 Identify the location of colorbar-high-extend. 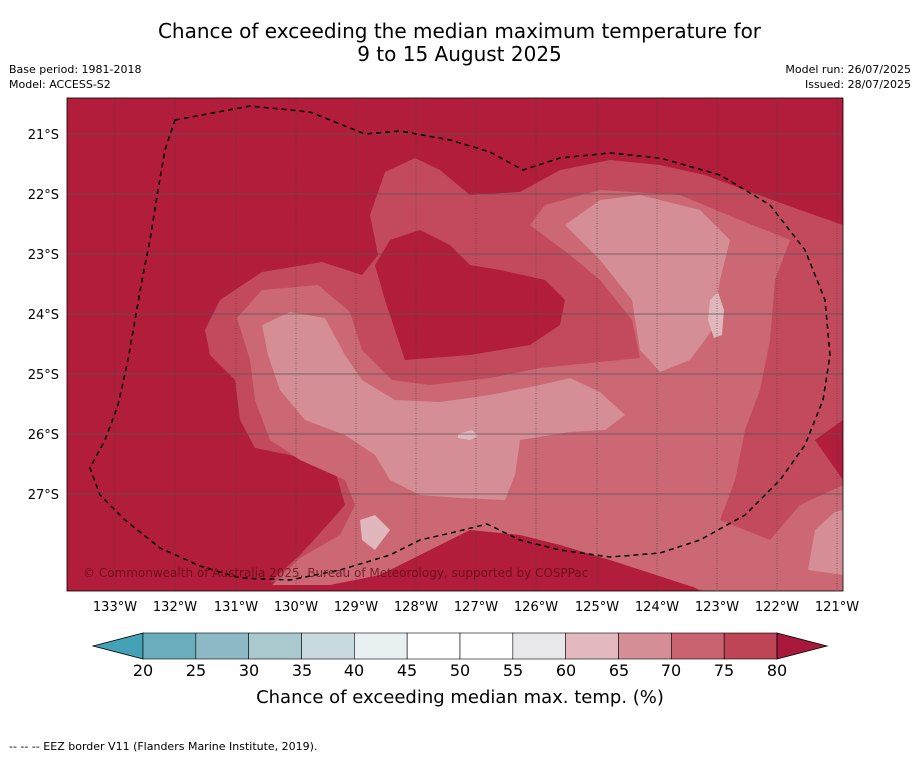
(802, 646).